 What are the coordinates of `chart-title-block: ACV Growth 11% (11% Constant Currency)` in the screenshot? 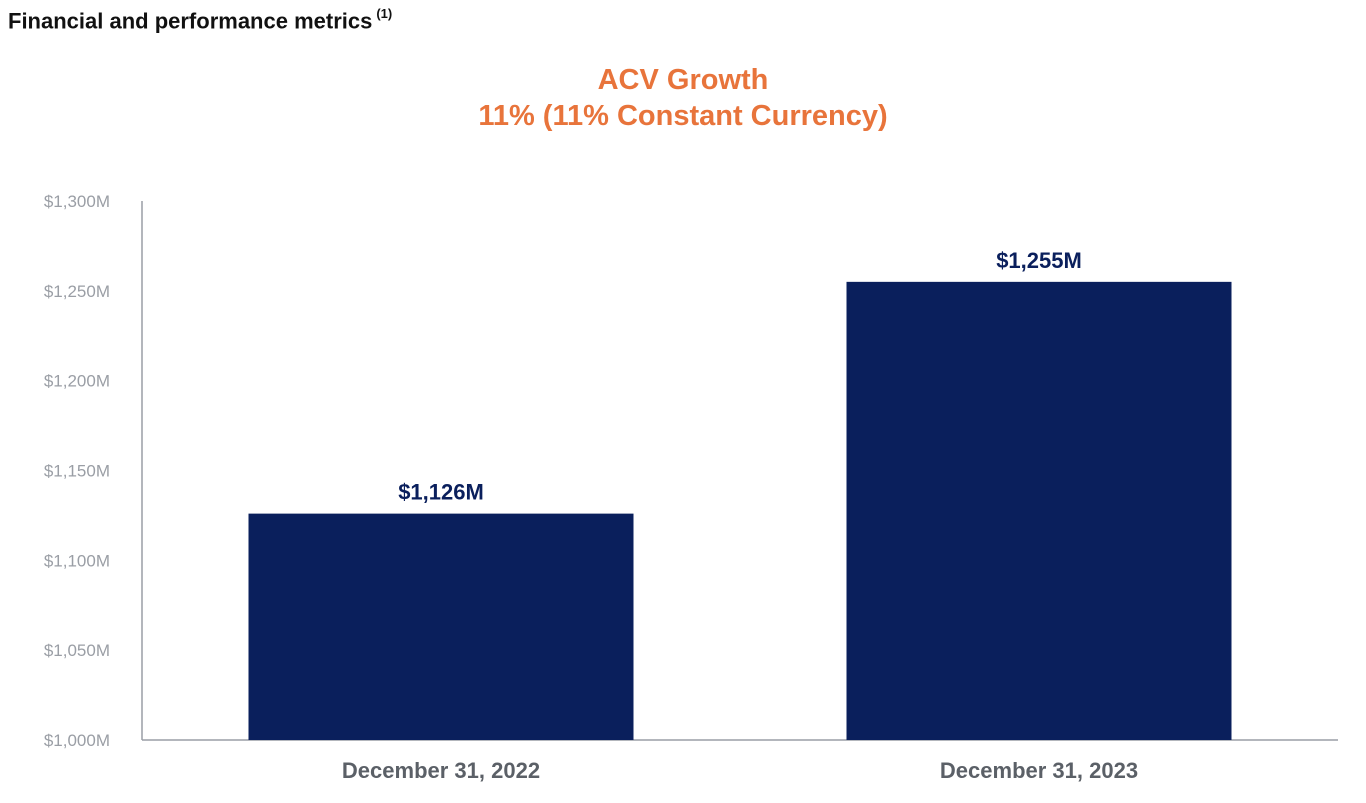 It's located at (683, 98).